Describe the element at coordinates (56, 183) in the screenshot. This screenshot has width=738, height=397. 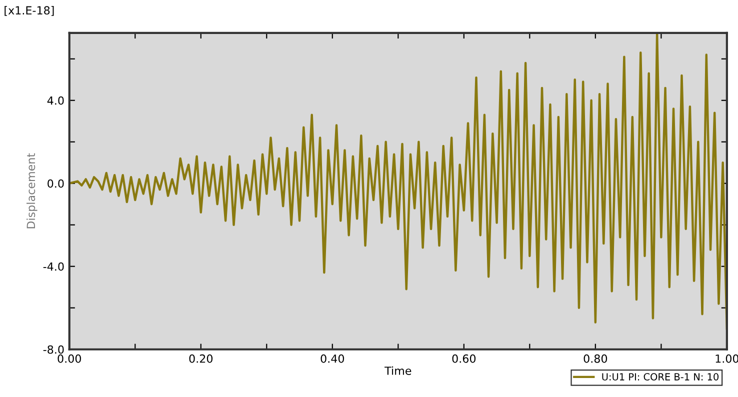
I see `y-tick-label: 0.0` at that location.